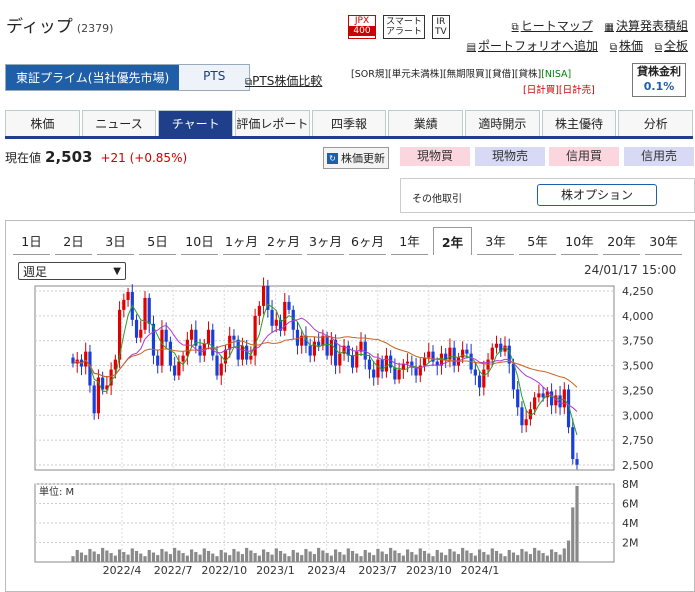 This screenshot has height=592, width=695. What do you see at coordinates (532, 46) in the screenshot?
I see `portfolio-add-link: ▤ ポートフォリオへ追加` at bounding box center [532, 46].